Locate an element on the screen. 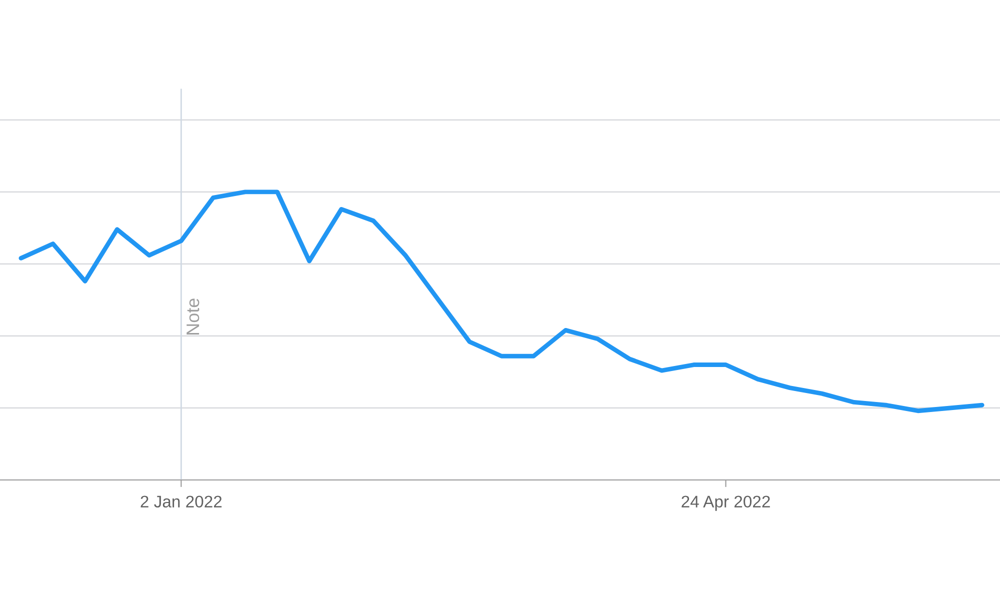 The image size is (1000, 600). x-tick-label: 24 Apr 2022 is located at coordinates (726, 503).